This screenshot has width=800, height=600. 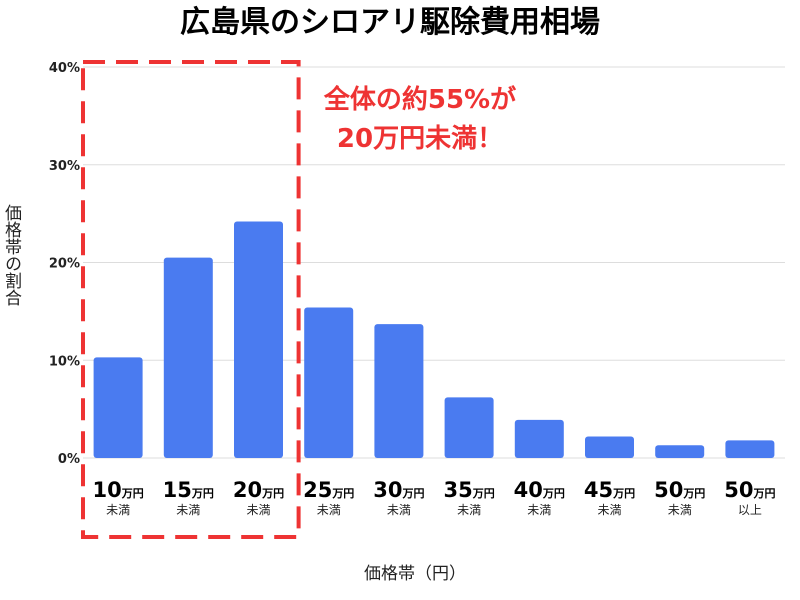 I want to click on y-tick-label: 10%, so click(x=64, y=361).